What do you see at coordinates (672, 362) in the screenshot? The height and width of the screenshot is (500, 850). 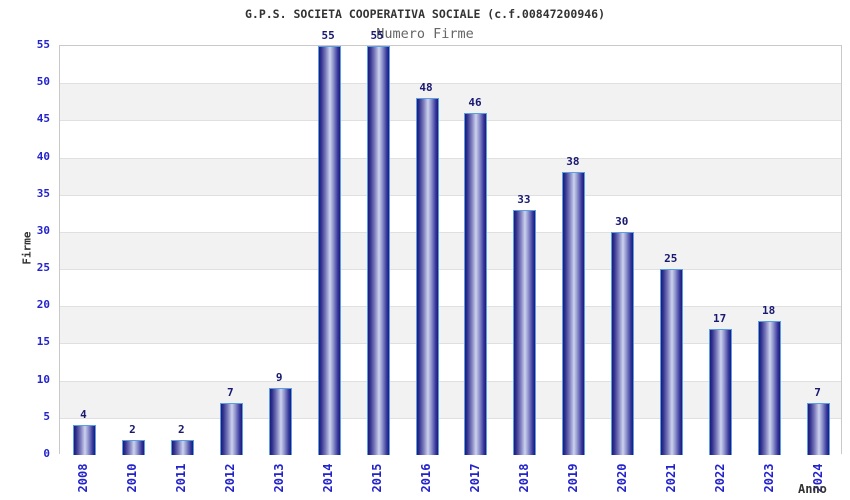 I see `bar-2021` at bounding box center [672, 362].